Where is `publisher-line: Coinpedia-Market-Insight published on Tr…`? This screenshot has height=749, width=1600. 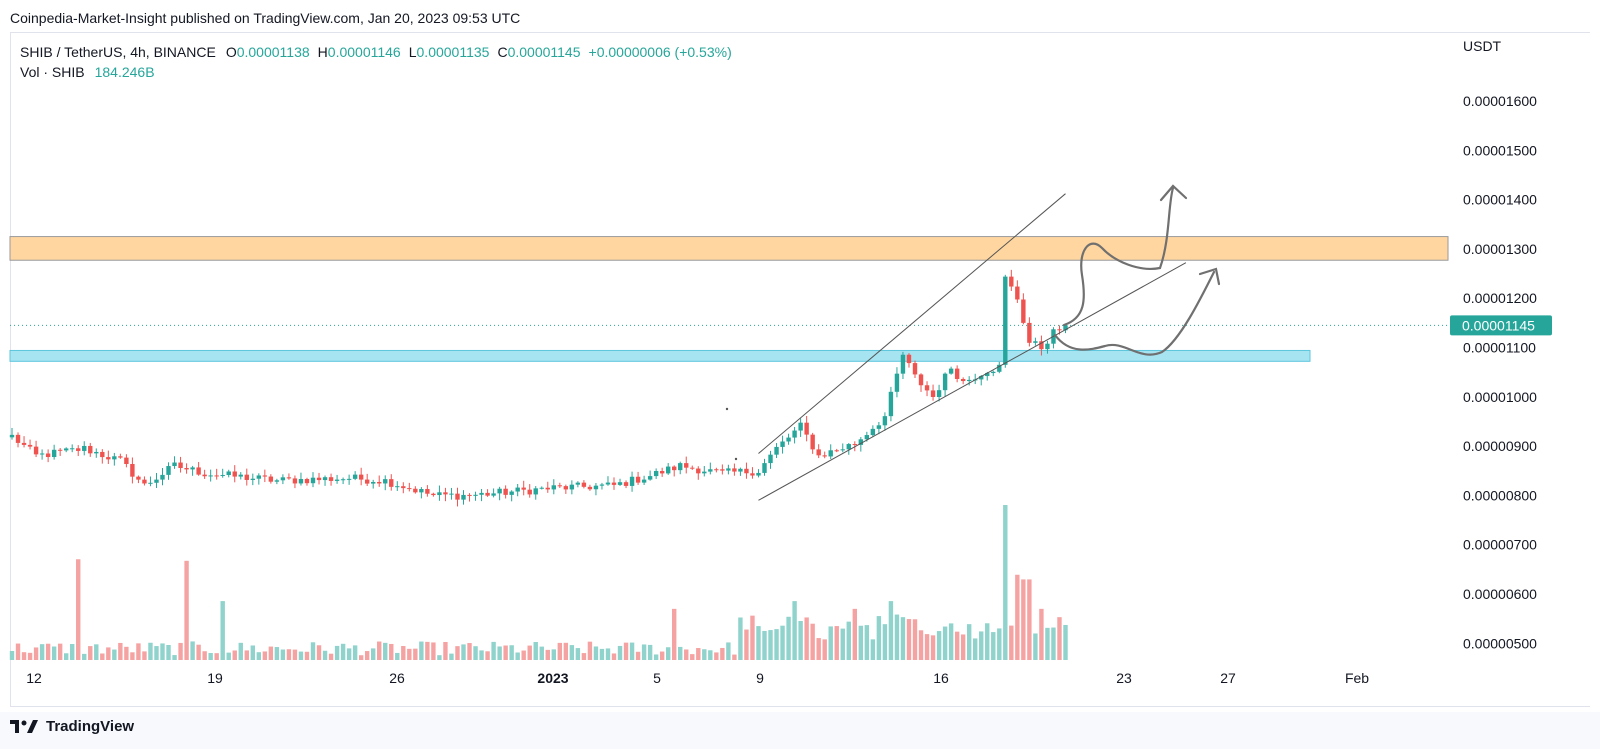 publisher-line: Coinpedia-Market-Insight published on Tr… is located at coordinates (265, 18).